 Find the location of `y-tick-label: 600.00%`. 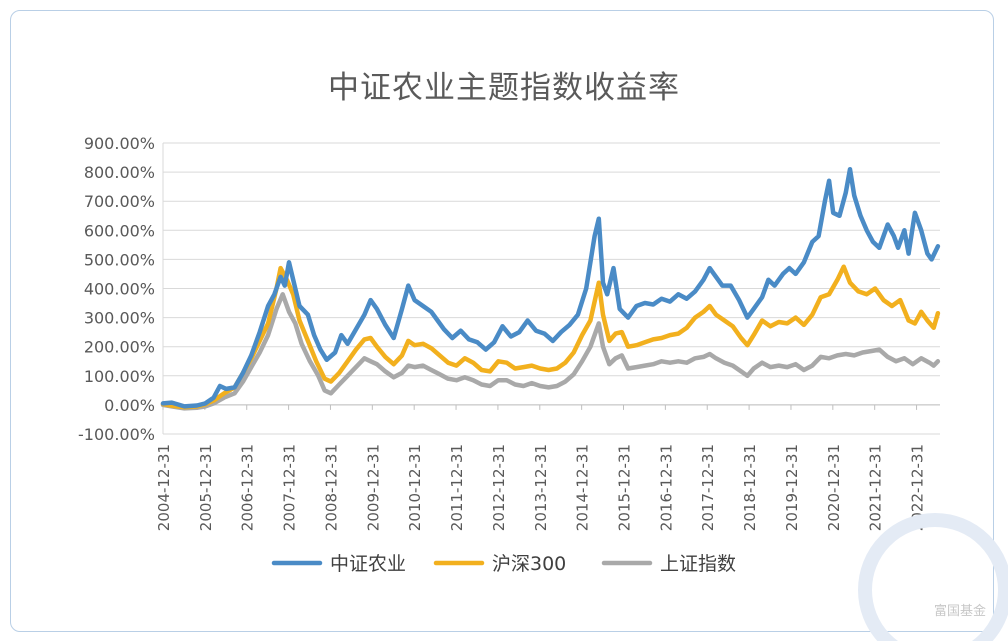

y-tick-label: 600.00% is located at coordinates (119, 230).